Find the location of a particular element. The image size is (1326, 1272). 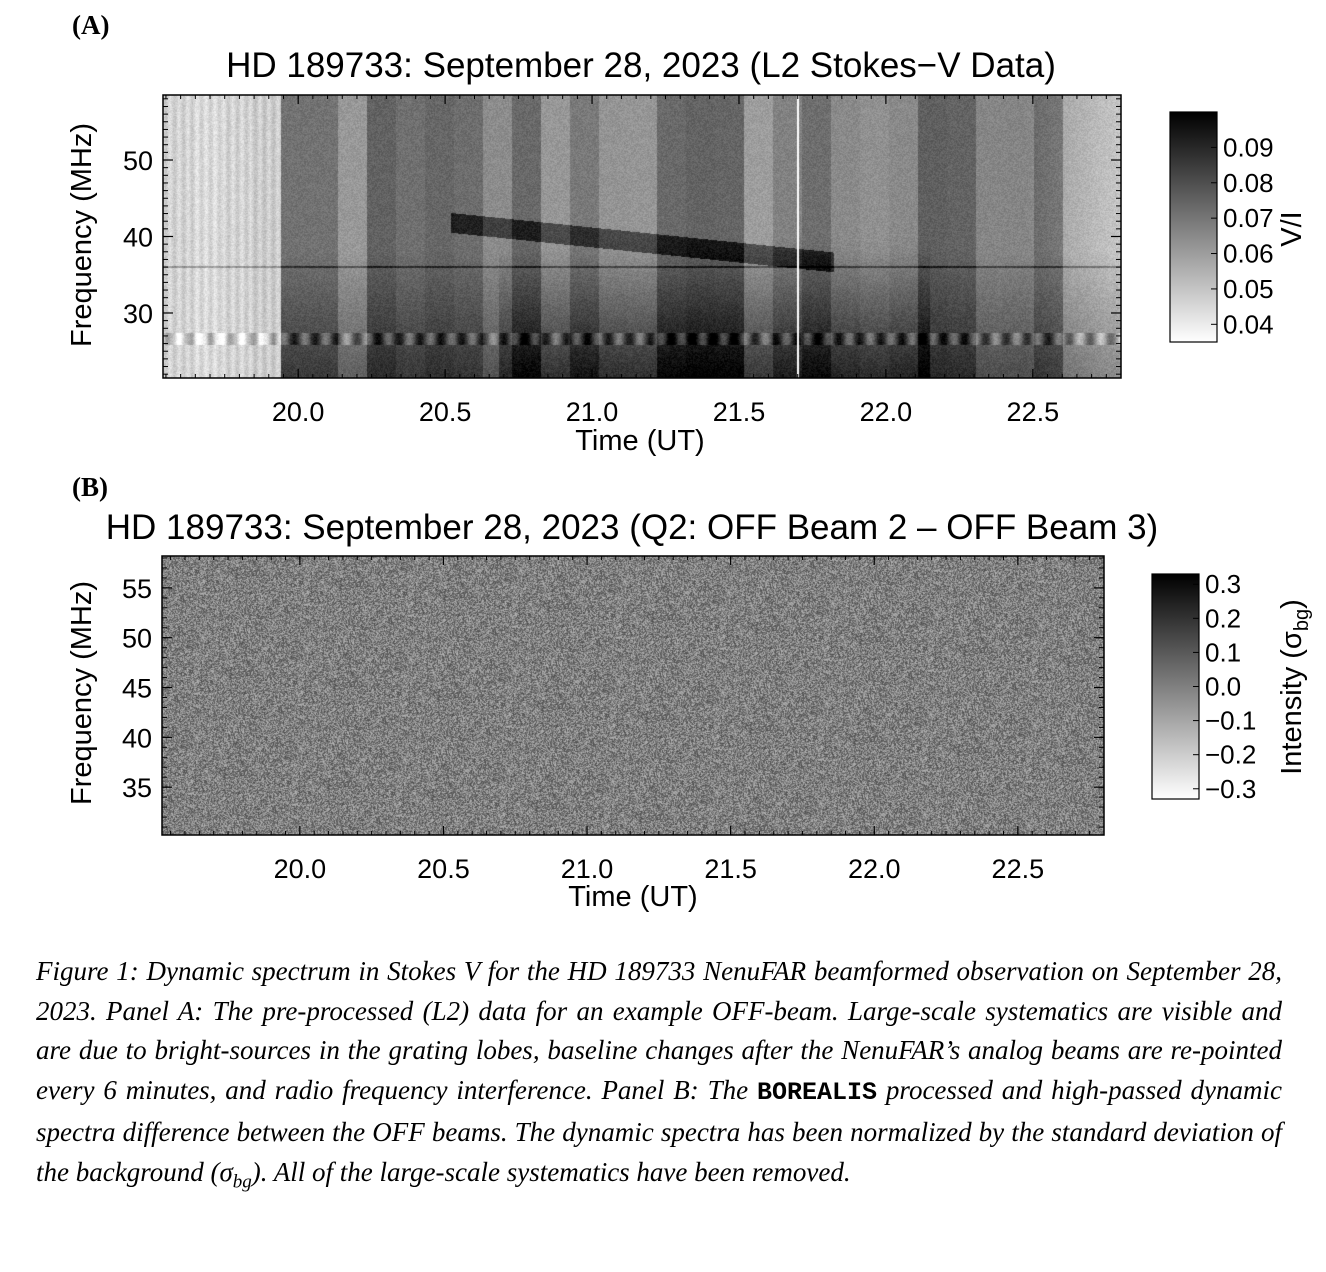

panel-b-letter: (B) is located at coordinates (90, 487).